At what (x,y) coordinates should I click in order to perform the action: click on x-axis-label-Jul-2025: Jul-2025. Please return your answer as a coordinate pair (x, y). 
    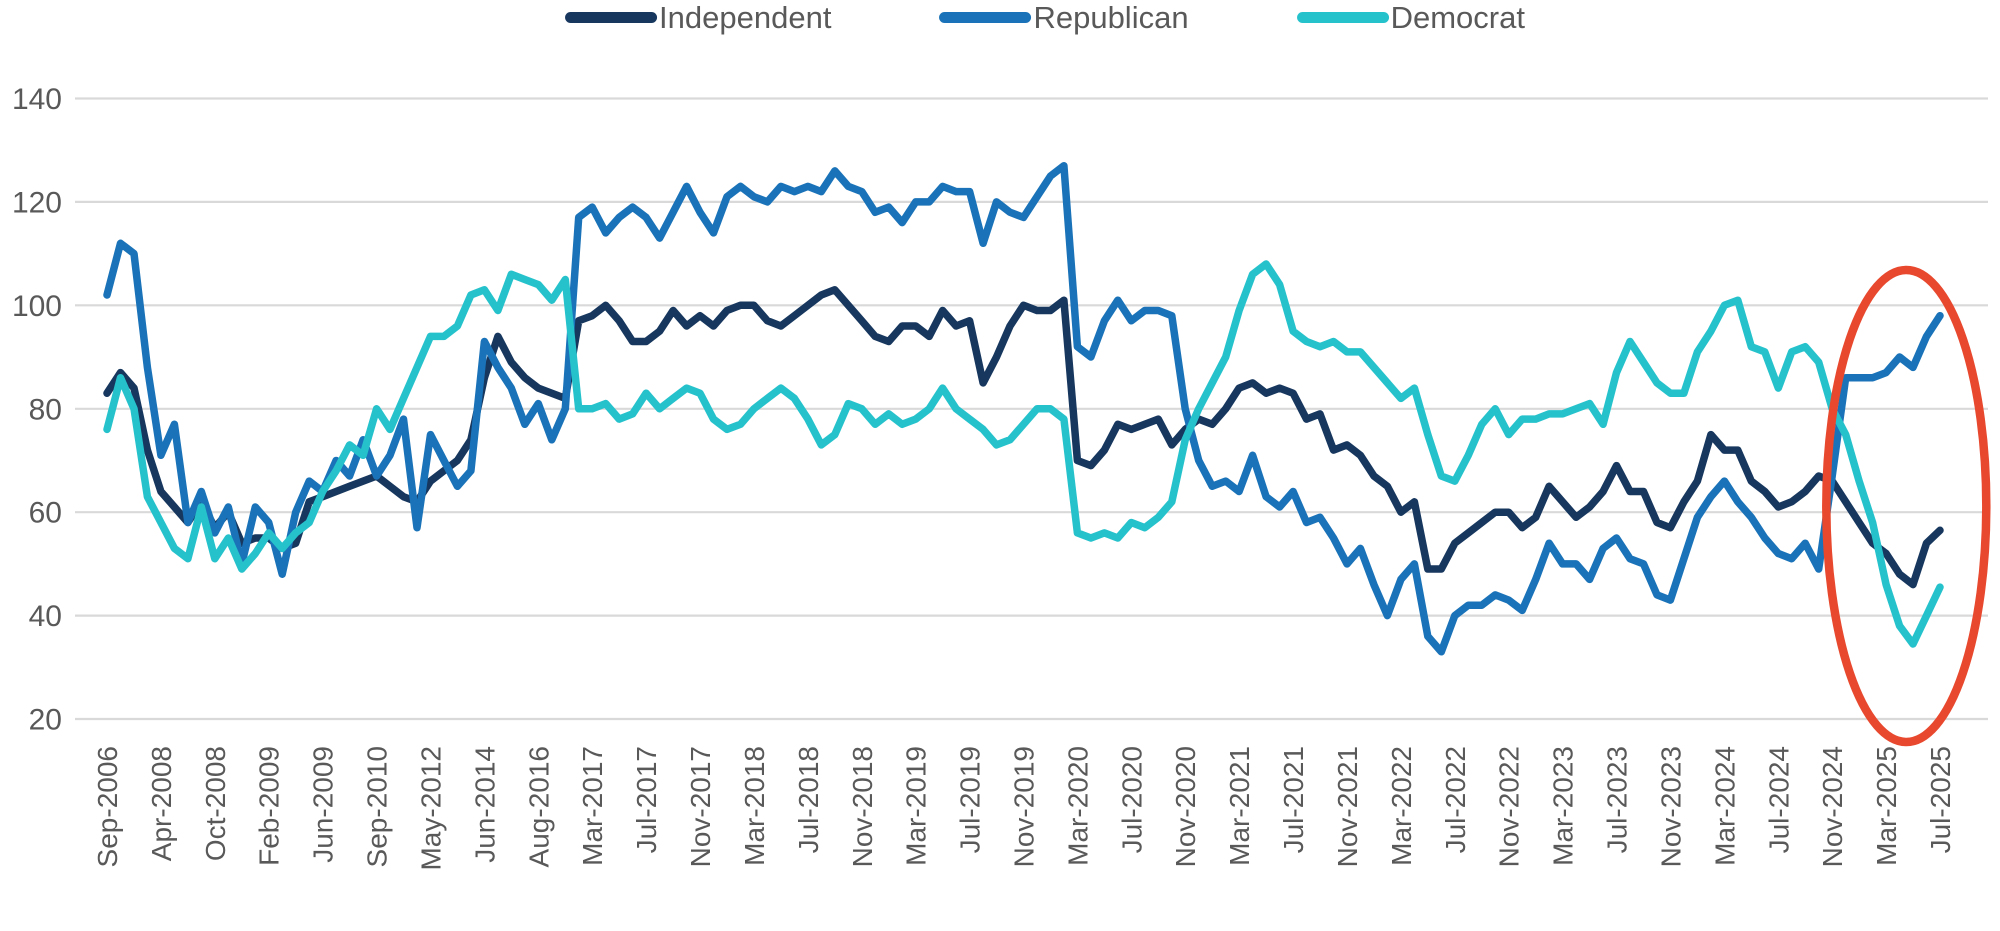
    Looking at the image, I should click on (1940, 799).